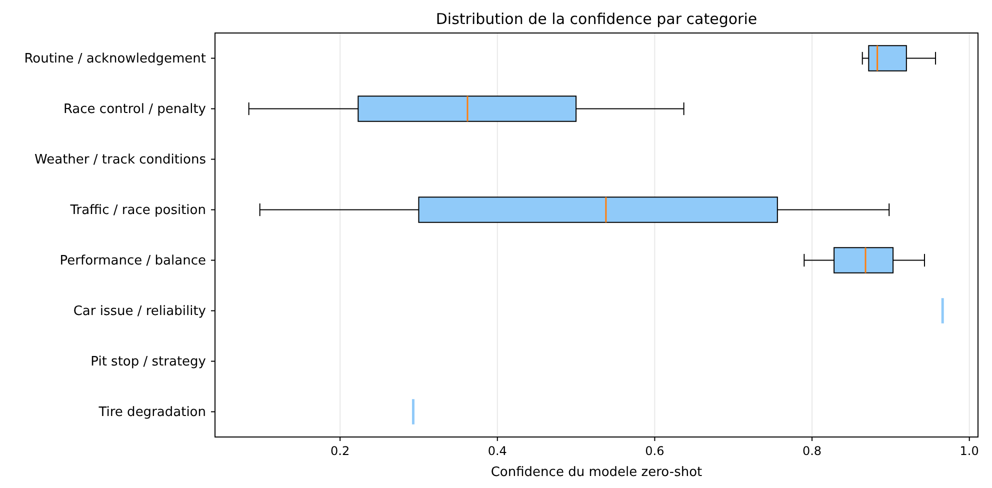 This screenshot has height=488, width=992. What do you see at coordinates (133, 260) in the screenshot?
I see `y-tick-label: Performance / balance` at bounding box center [133, 260].